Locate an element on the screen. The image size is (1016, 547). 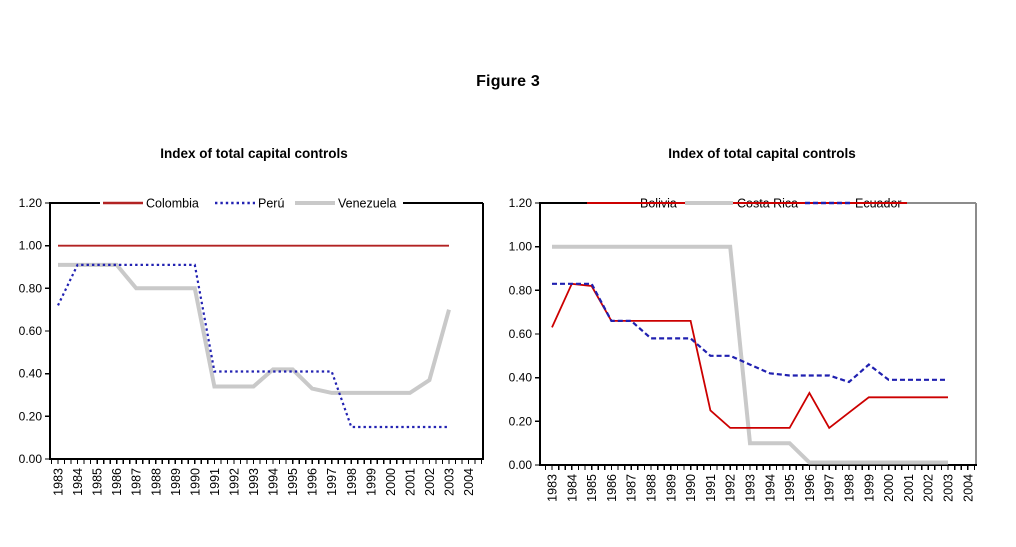
series-ecuador-line is located at coordinates (750, 333).